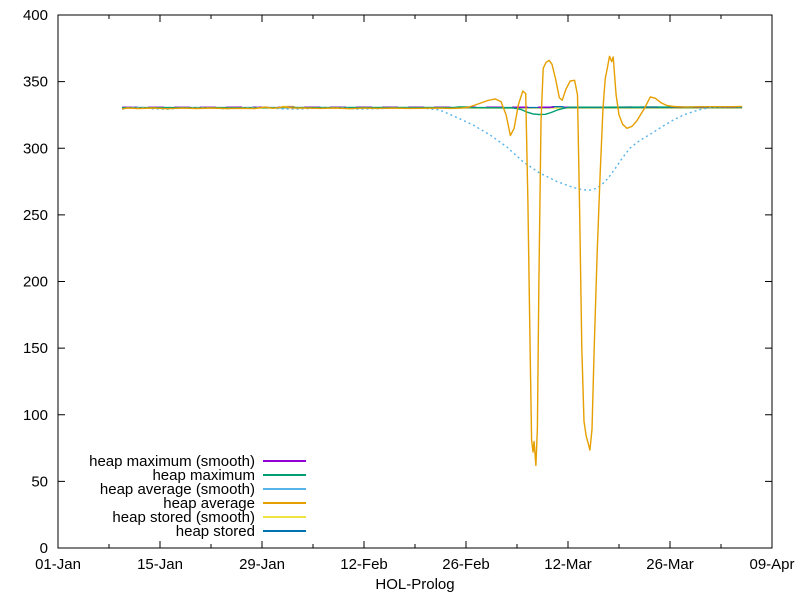  What do you see at coordinates (58, 564) in the screenshot?
I see `x-tick-label: 01-Jan` at bounding box center [58, 564].